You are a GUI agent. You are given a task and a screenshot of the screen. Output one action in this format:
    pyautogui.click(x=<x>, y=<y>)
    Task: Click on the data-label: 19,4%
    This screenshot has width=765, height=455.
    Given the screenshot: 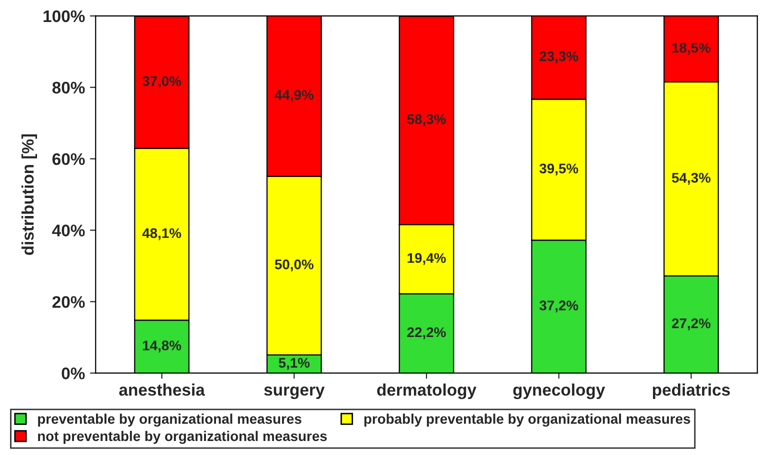 What is the action you would take?
    pyautogui.click(x=427, y=259)
    